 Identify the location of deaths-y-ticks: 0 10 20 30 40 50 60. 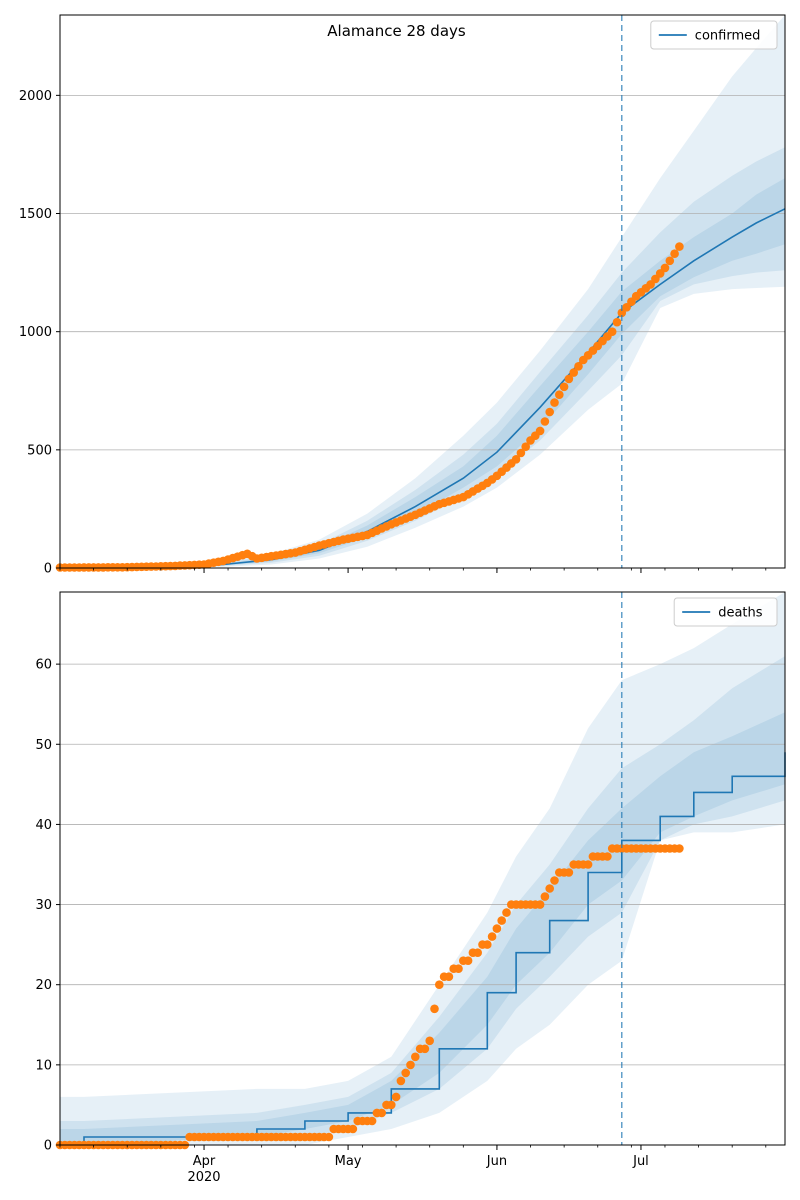
(47, 906).